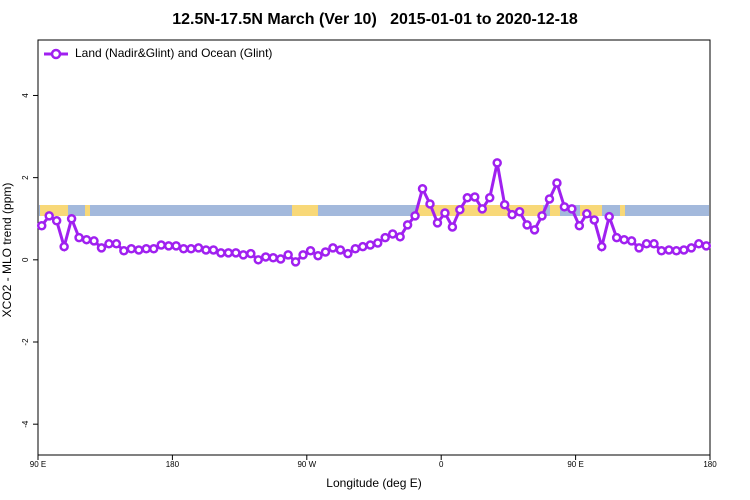 This screenshot has width=750, height=500. Describe the element at coordinates (25, 342) in the screenshot. I see `y-tick-label: -2` at that location.